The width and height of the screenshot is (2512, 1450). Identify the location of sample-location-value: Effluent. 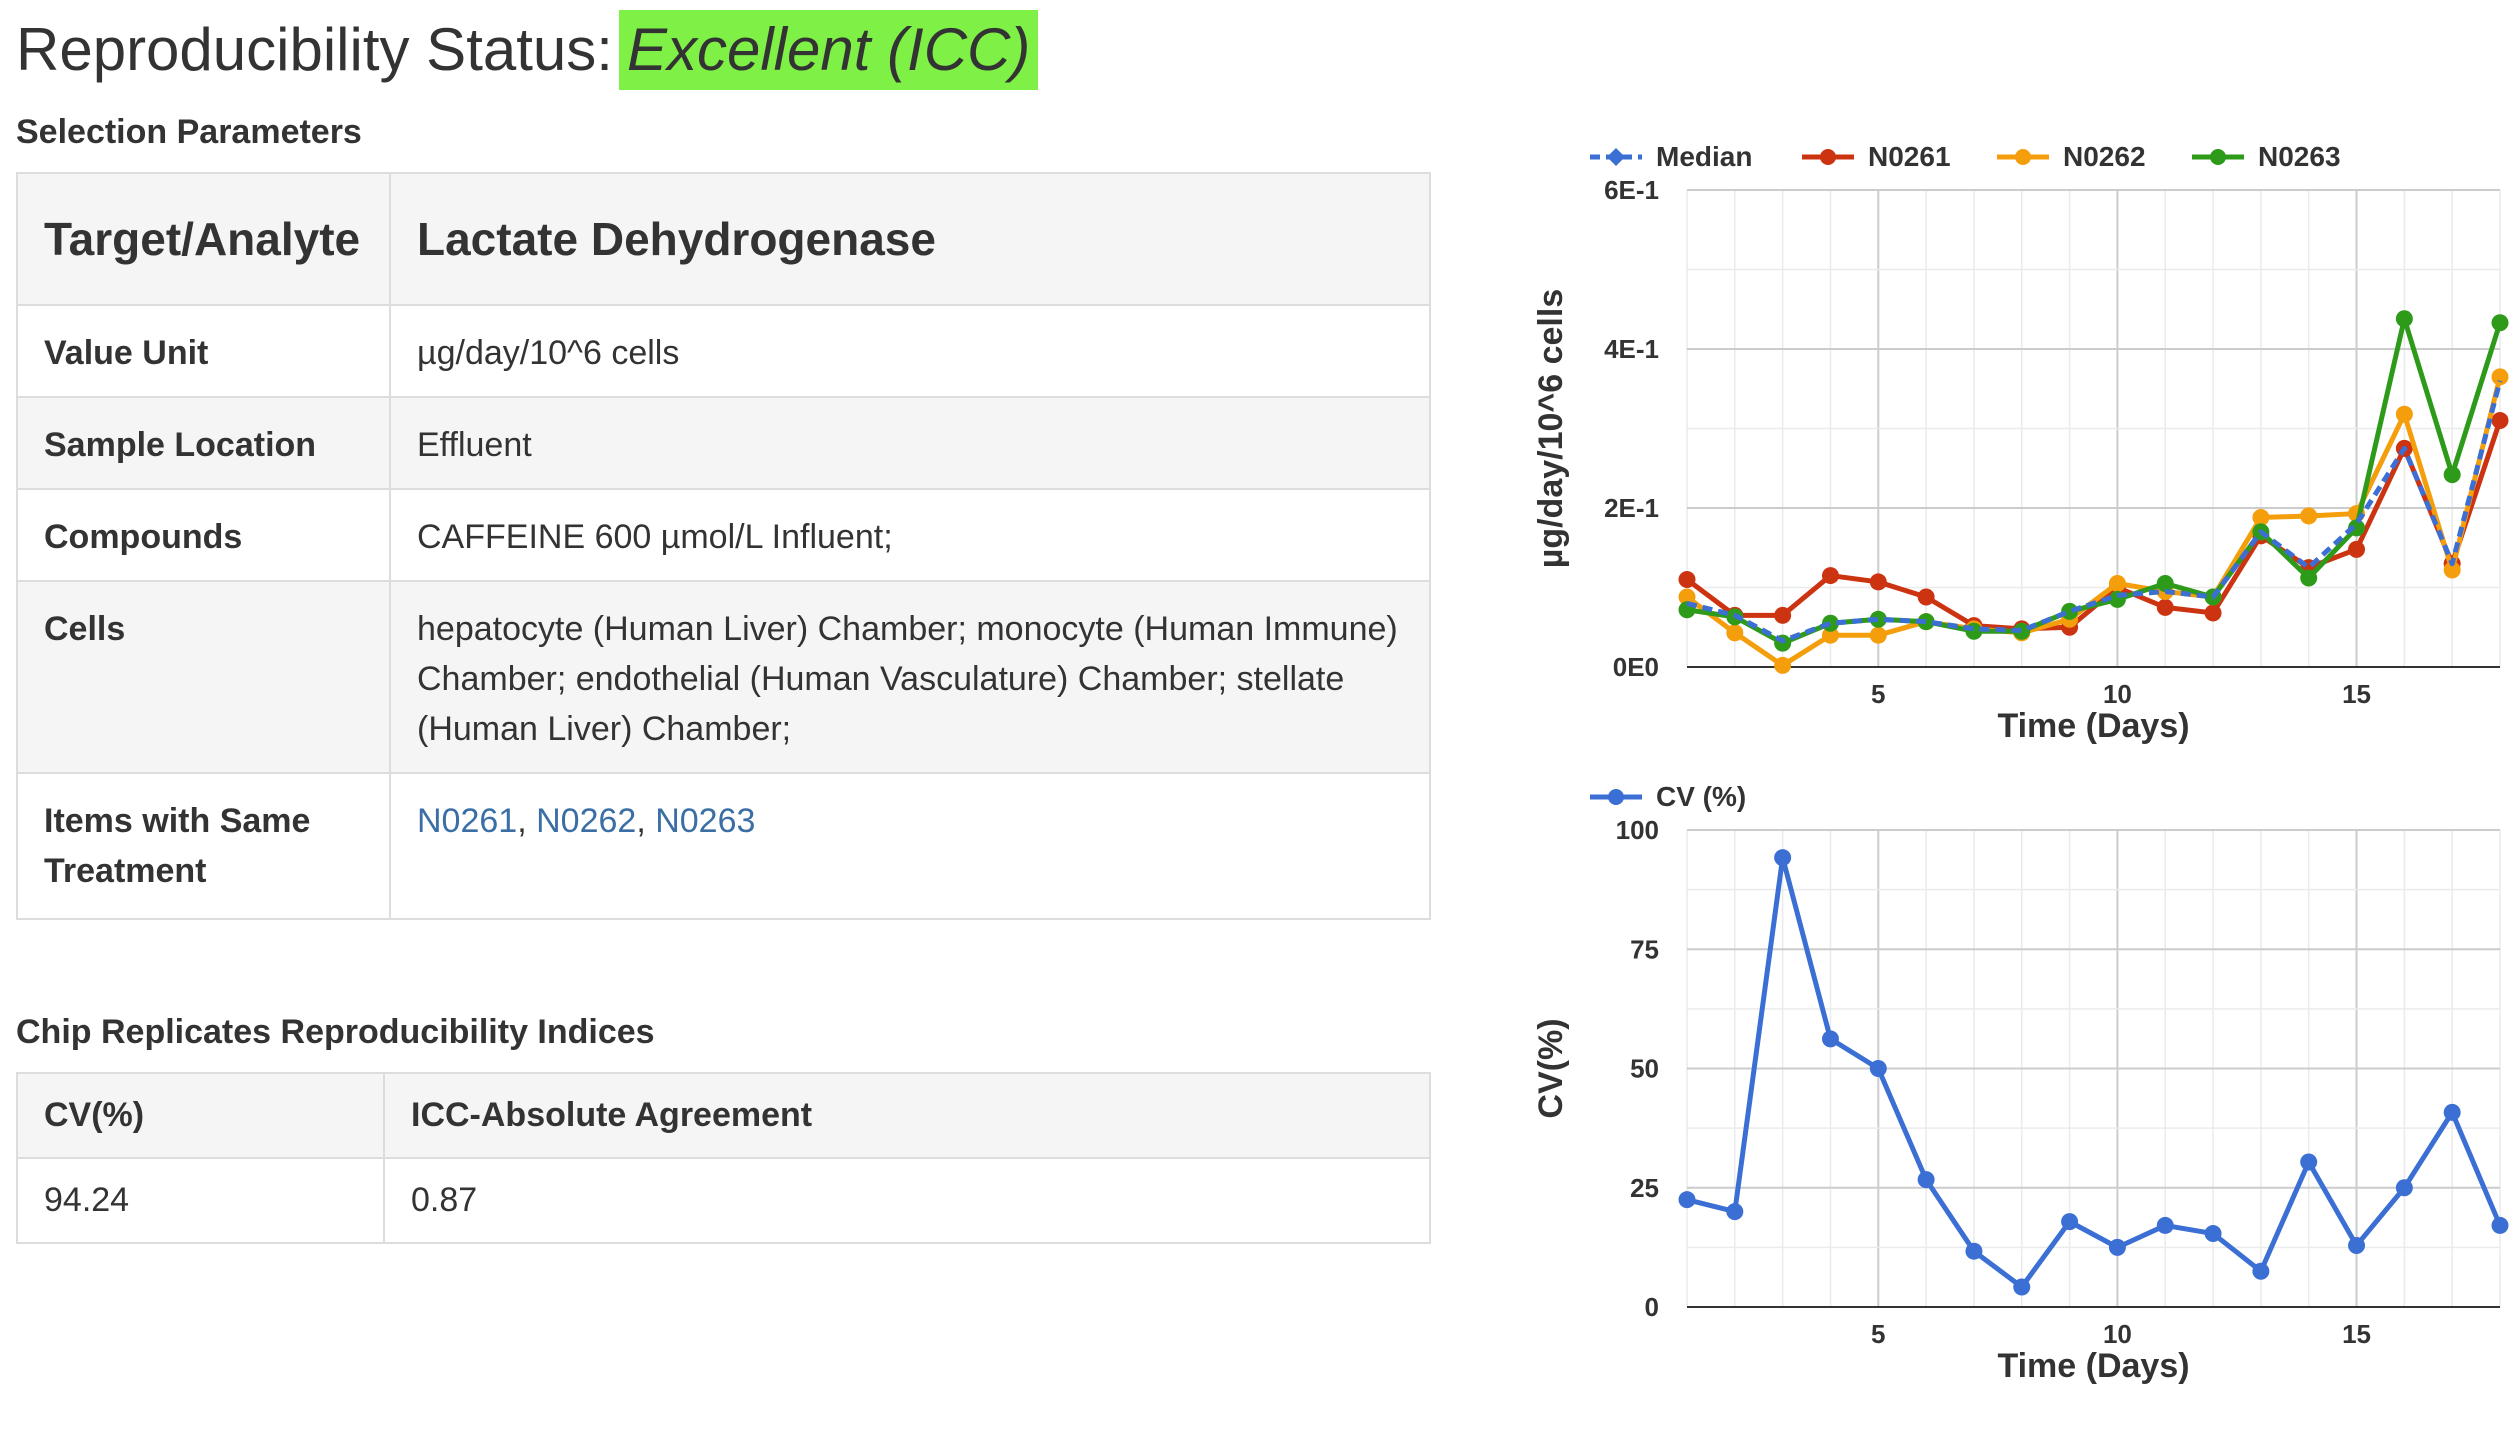
(910, 443).